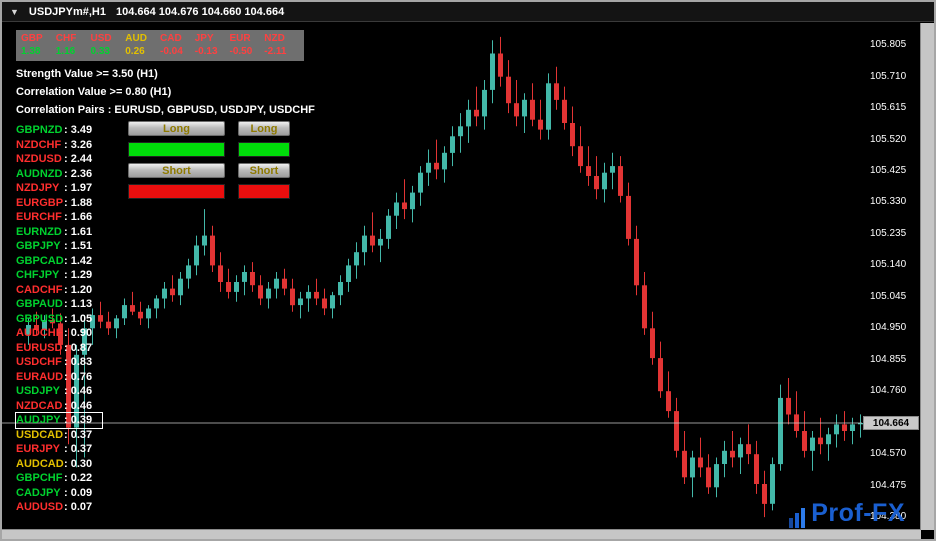 This screenshot has width=936, height=541. What do you see at coordinates (59, 232) in the screenshot?
I see `pair-row: EURNZD: 1.61` at bounding box center [59, 232].